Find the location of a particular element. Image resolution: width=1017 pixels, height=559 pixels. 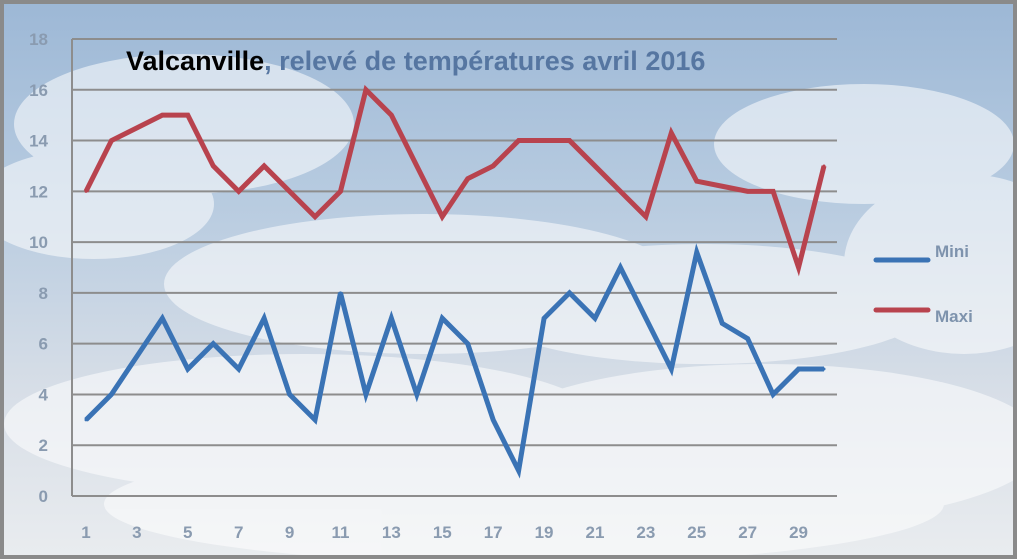

legend-label-maxi: Maxi is located at coordinates (954, 316).